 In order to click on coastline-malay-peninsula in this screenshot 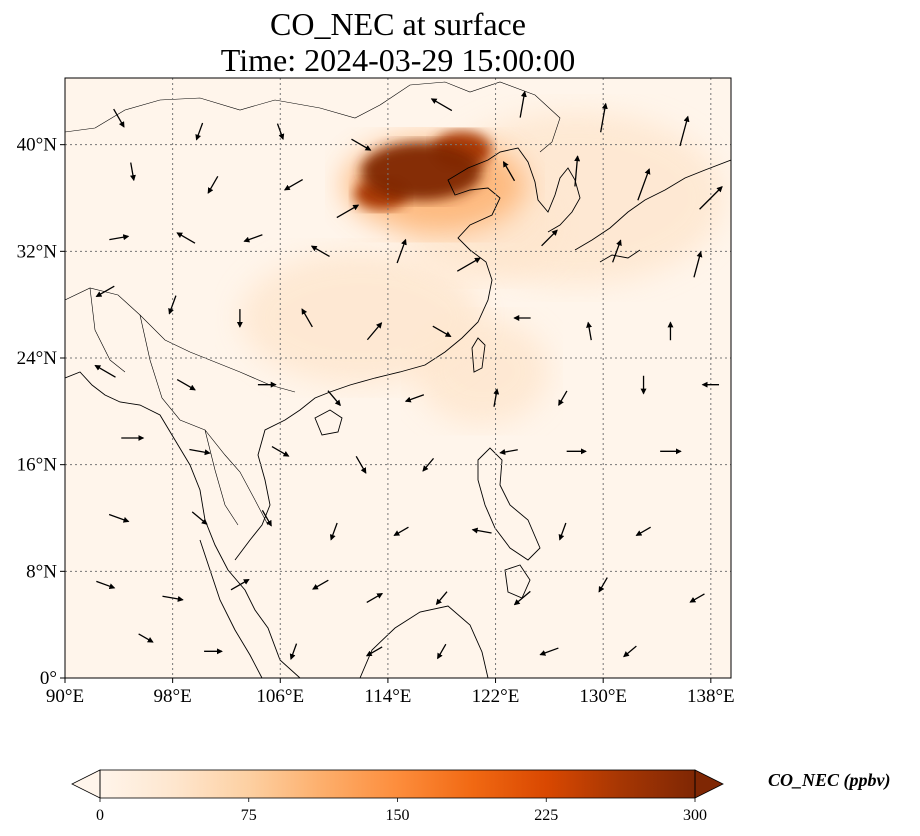, I will do `click(231, 608)`.